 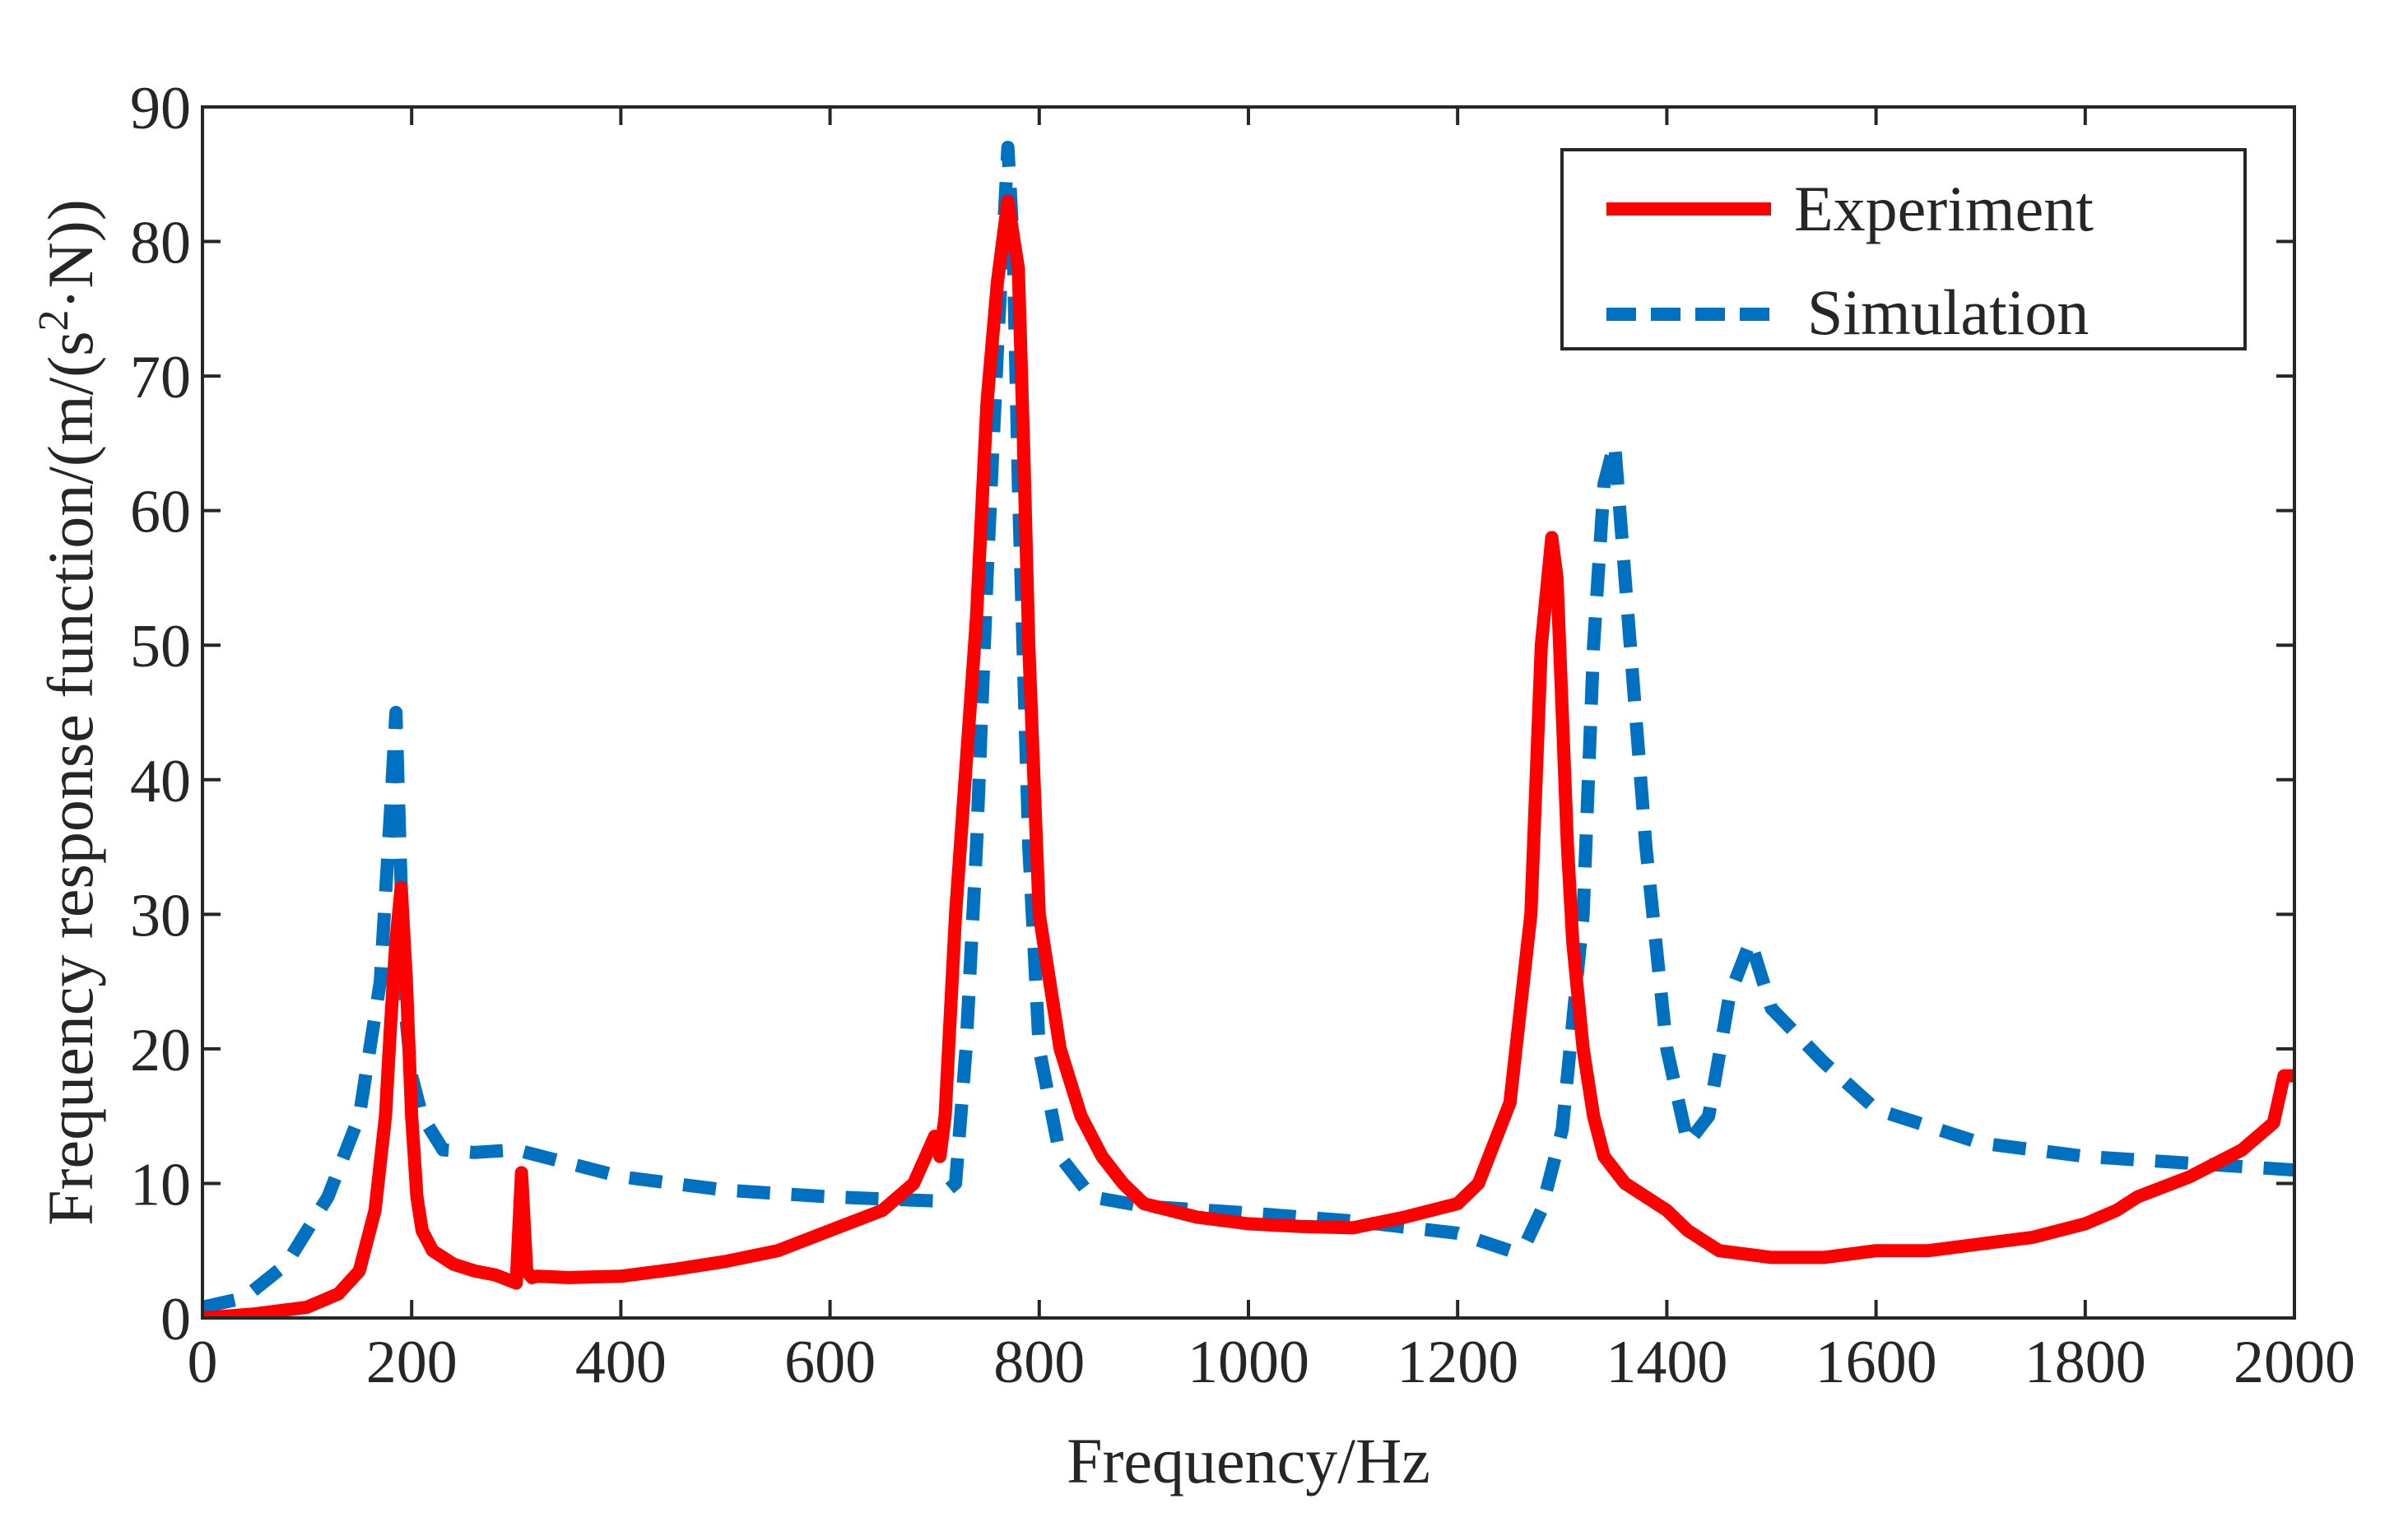 I want to click on x-tick-label: 1000, so click(x=1248, y=1363).